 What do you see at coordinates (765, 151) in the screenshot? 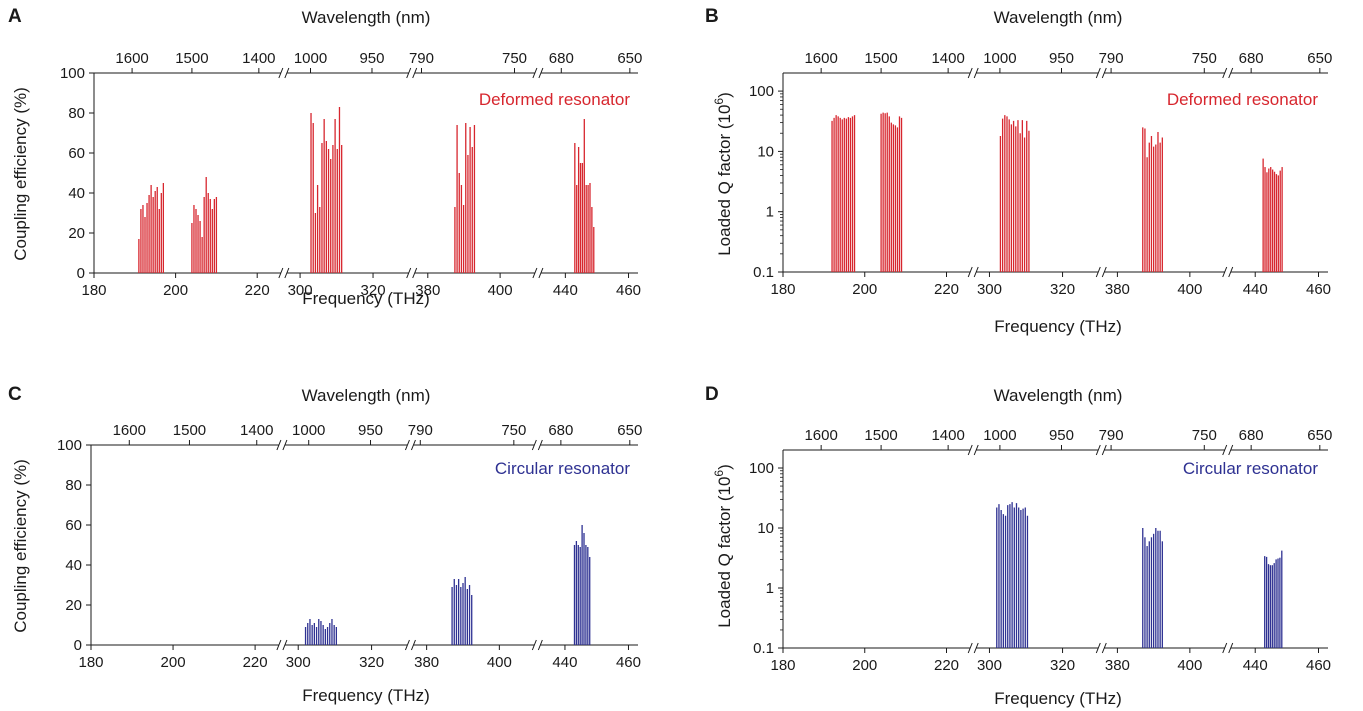
I see `panel-b-y-tick-label-2: 10` at bounding box center [765, 151].